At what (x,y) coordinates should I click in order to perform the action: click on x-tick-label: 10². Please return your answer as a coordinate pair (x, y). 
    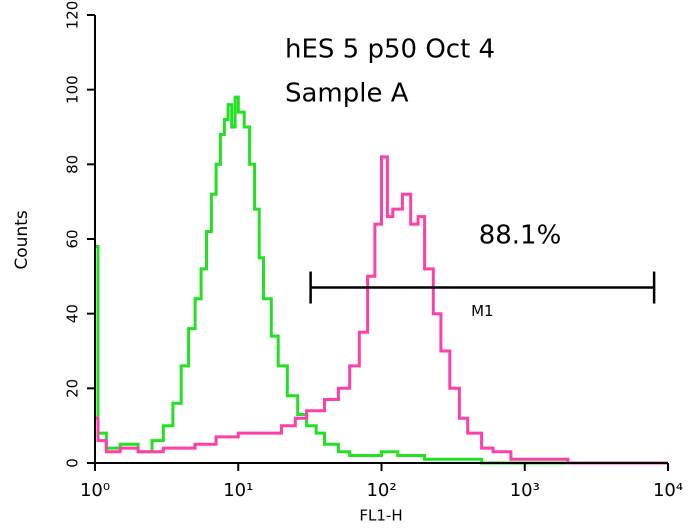
    Looking at the image, I should click on (381, 490).